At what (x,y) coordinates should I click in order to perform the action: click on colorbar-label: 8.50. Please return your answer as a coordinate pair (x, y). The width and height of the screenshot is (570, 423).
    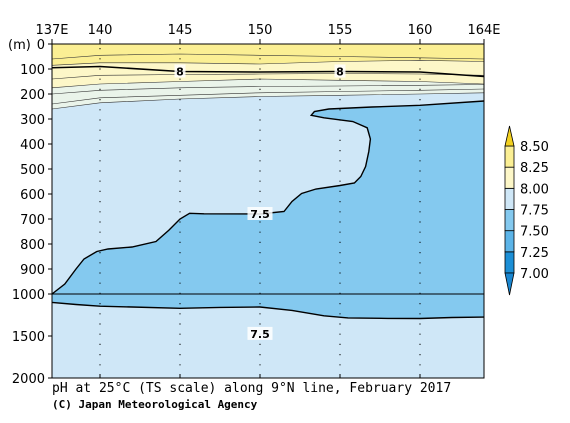
    Looking at the image, I should click on (534, 147).